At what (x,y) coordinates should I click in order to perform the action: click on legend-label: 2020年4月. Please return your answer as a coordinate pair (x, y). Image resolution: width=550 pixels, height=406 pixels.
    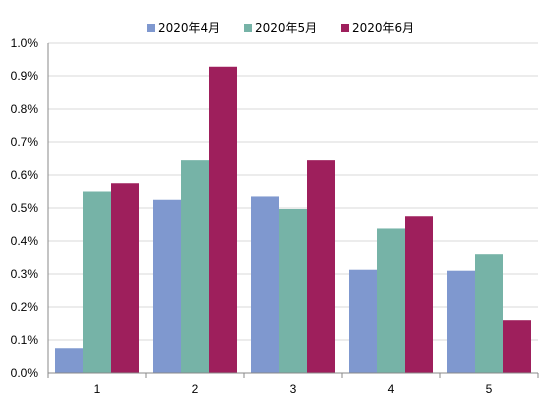
    Looking at the image, I should click on (189, 28).